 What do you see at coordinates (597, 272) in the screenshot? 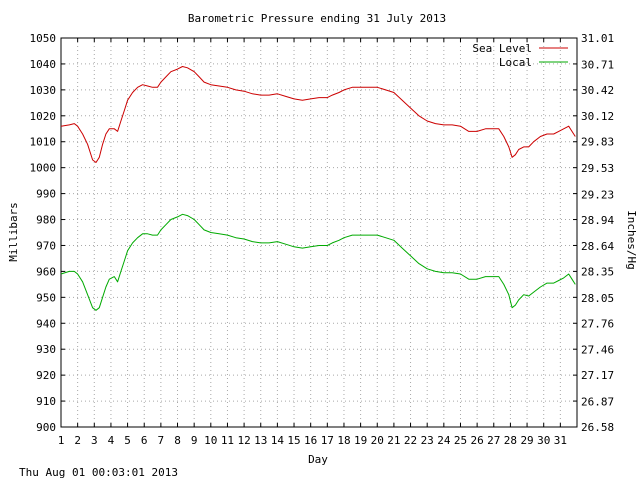
I see `y-right-tick-label: 28.35` at bounding box center [597, 272].